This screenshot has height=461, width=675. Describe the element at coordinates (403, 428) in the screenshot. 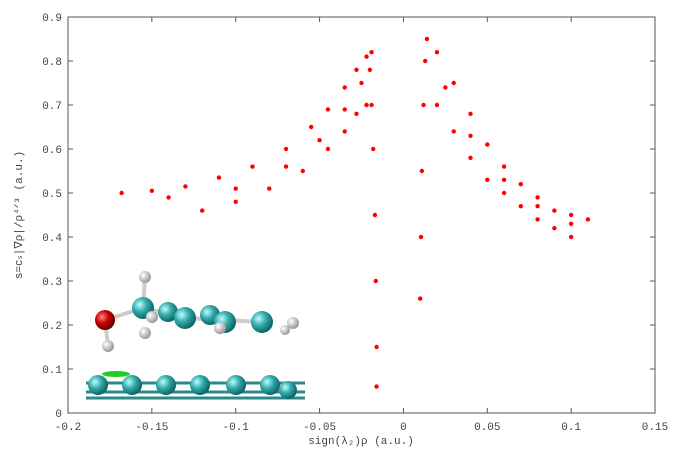

I see `x-tick-label: 0` at that location.